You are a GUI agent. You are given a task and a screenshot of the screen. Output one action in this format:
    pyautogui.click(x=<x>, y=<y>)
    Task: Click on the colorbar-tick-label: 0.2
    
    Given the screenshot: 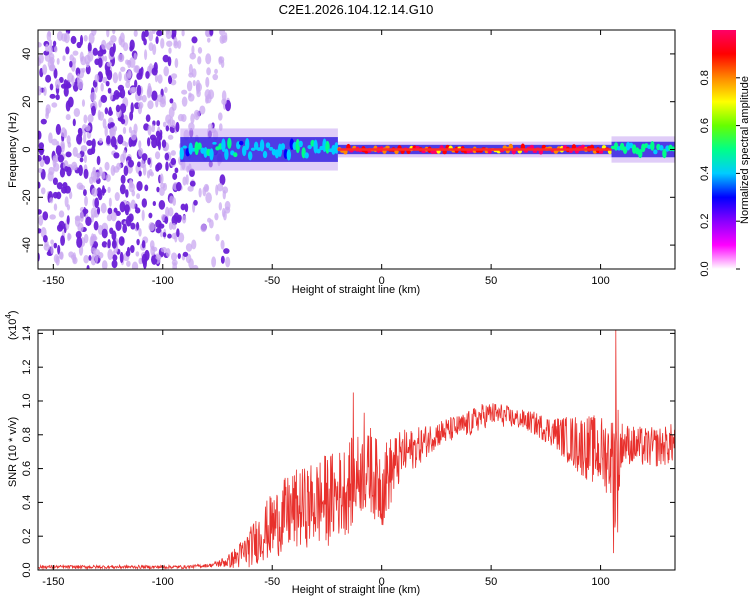 What is the action you would take?
    pyautogui.click(x=705, y=221)
    